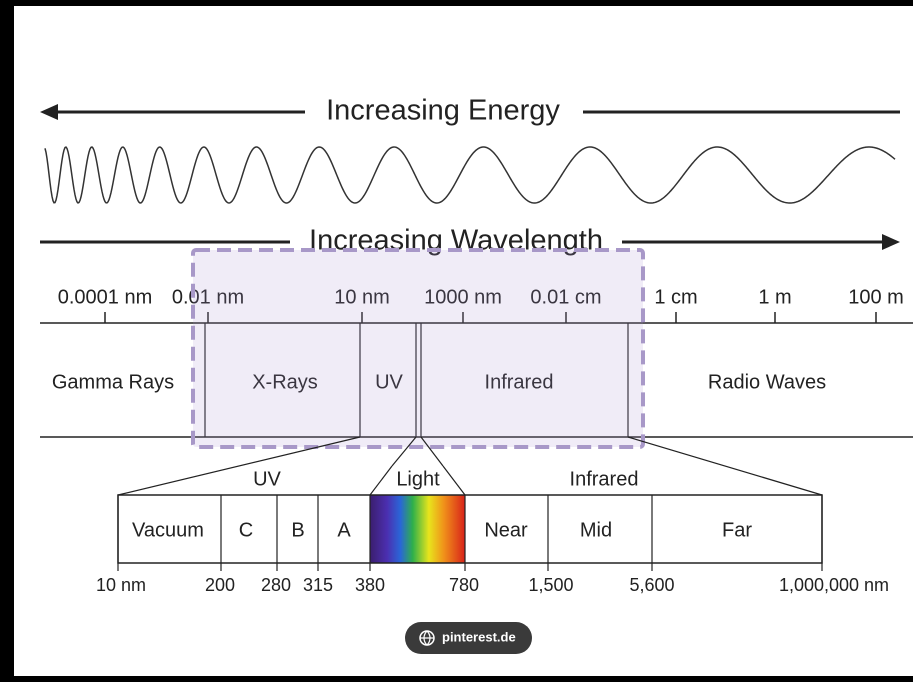  What do you see at coordinates (389, 382) in the screenshot?
I see `band-label: UV` at bounding box center [389, 382].